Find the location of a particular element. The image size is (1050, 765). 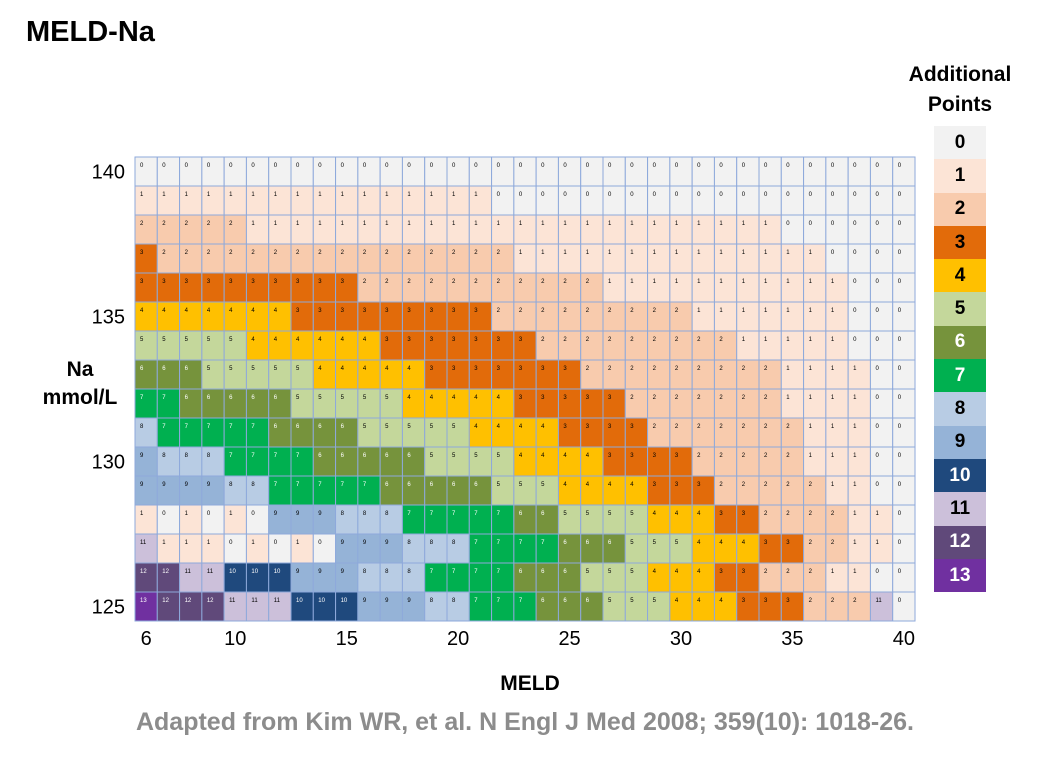

y-tick-label: 135 is located at coordinates (108, 318).